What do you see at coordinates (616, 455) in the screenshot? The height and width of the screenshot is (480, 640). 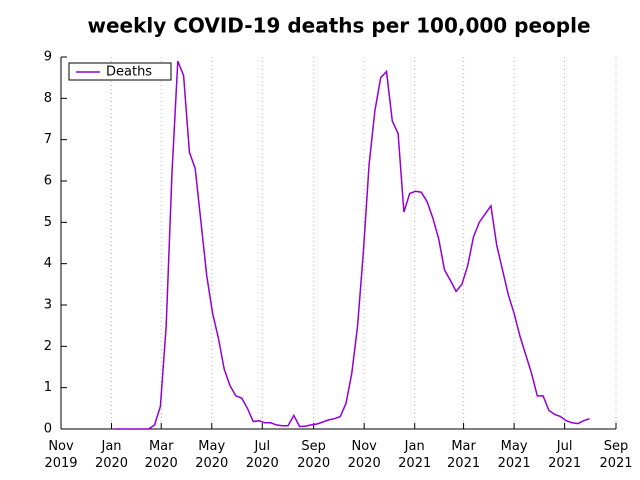 I see `x-tick-label: Sep 2021` at bounding box center [616, 455].